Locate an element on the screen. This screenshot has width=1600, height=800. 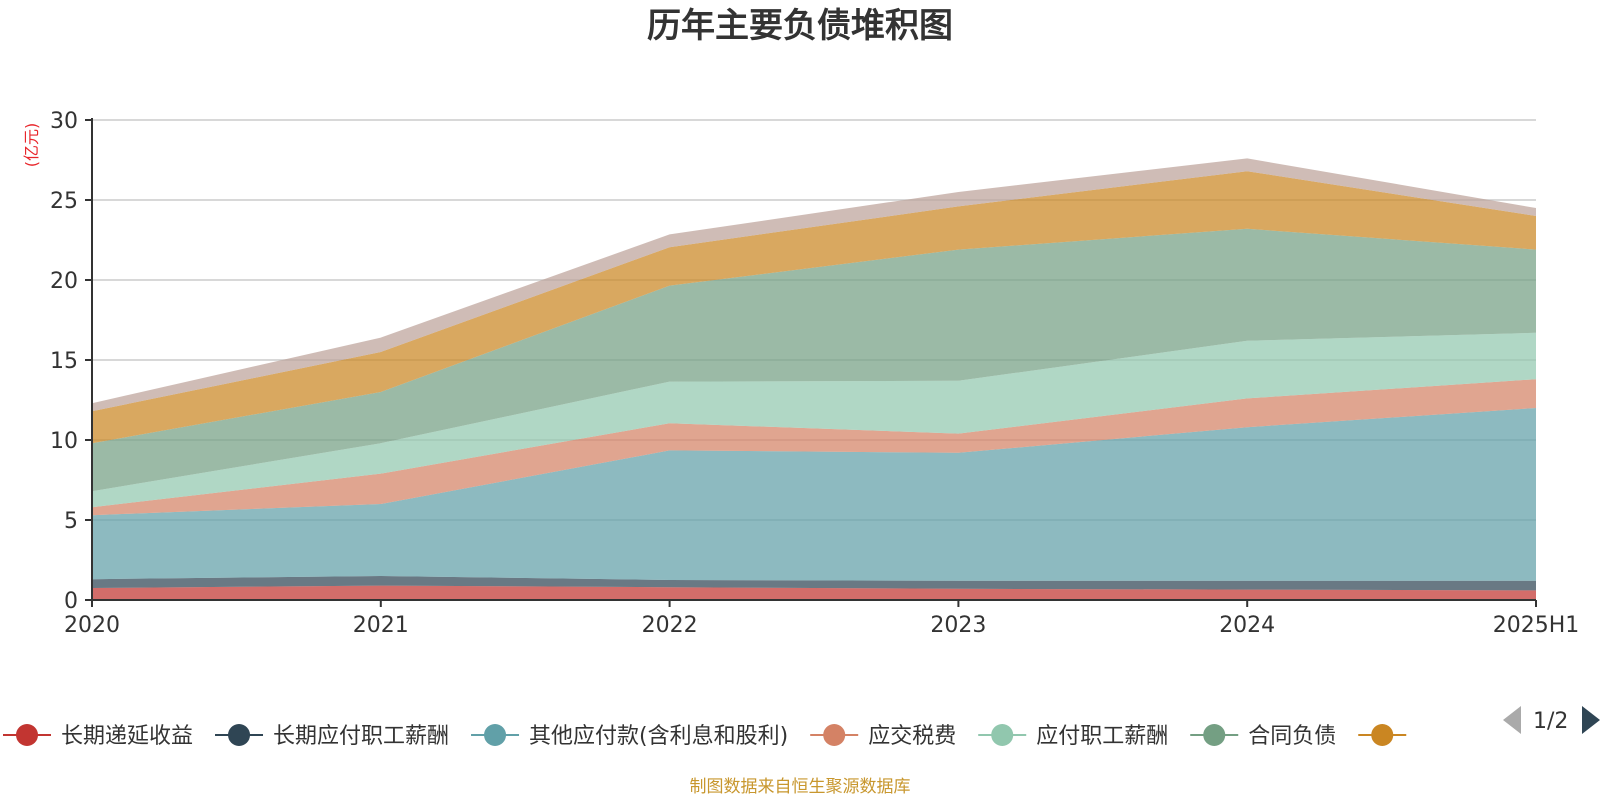
legend-prev-icon is located at coordinates (1512, 720).